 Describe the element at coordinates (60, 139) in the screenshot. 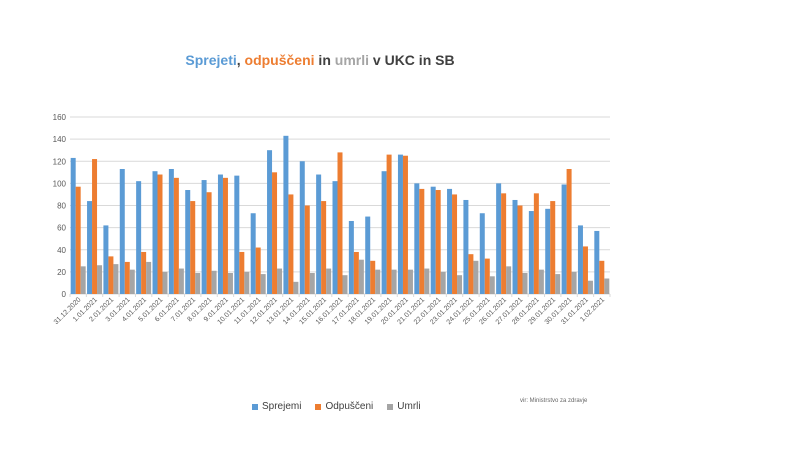

I see `y-tick-label: 140` at that location.